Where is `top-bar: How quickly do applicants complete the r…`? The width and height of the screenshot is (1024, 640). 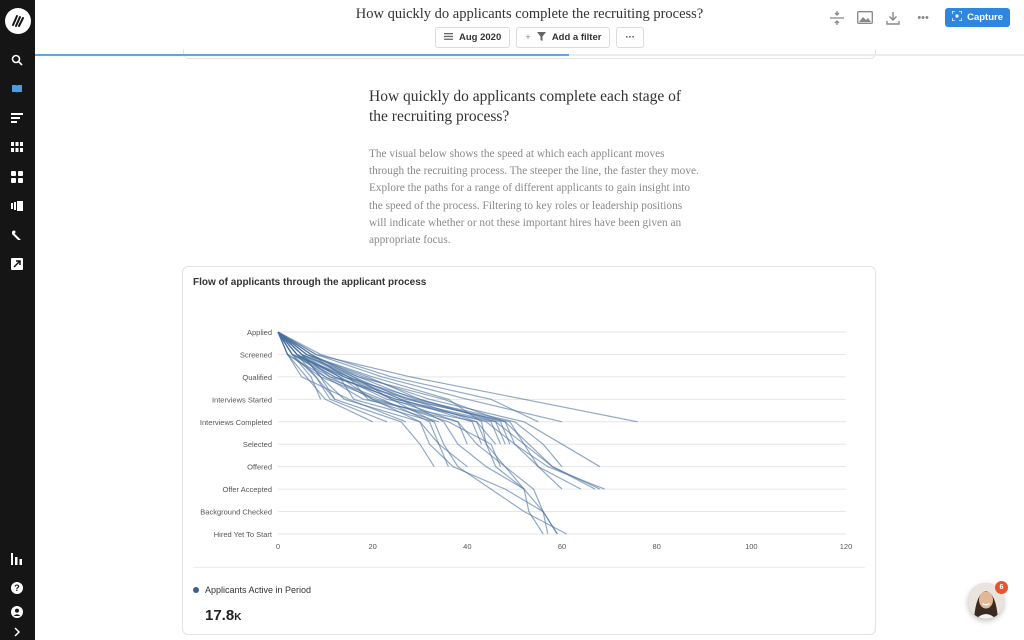 top-bar: How quickly do applicants complete the r… is located at coordinates (529, 27).